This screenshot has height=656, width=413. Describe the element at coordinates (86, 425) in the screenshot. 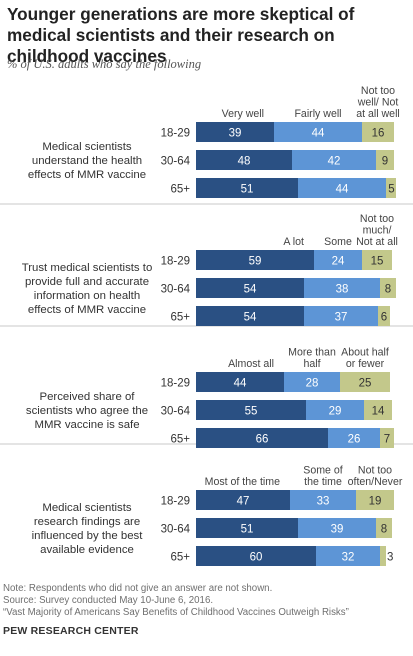

I see `panel-title: MMR vaccine is safe` at that location.